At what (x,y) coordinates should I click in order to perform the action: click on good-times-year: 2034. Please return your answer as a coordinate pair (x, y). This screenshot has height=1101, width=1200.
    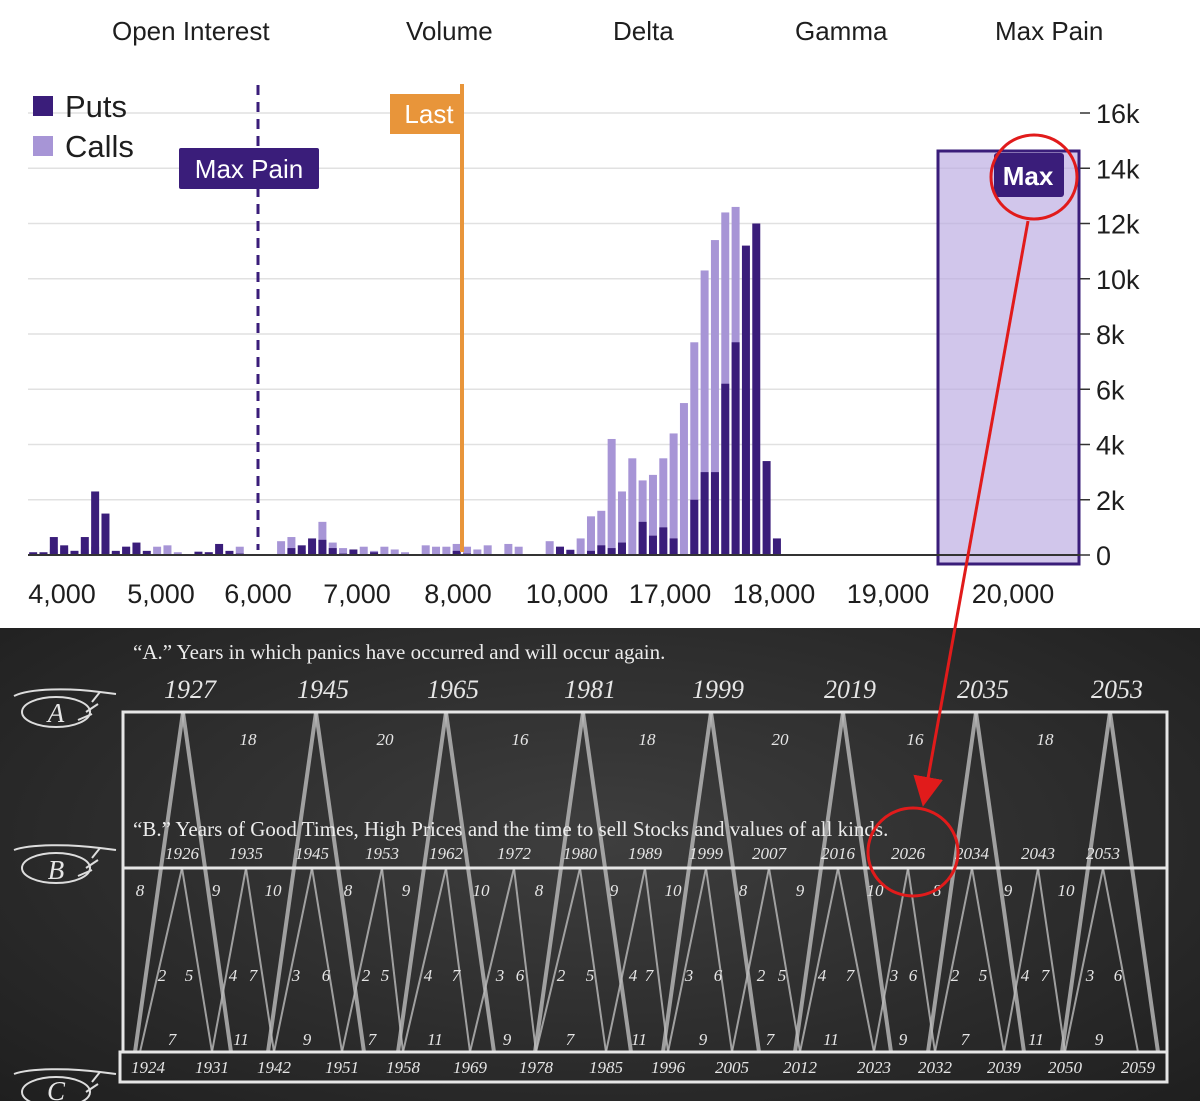
    Looking at the image, I should click on (972, 853).